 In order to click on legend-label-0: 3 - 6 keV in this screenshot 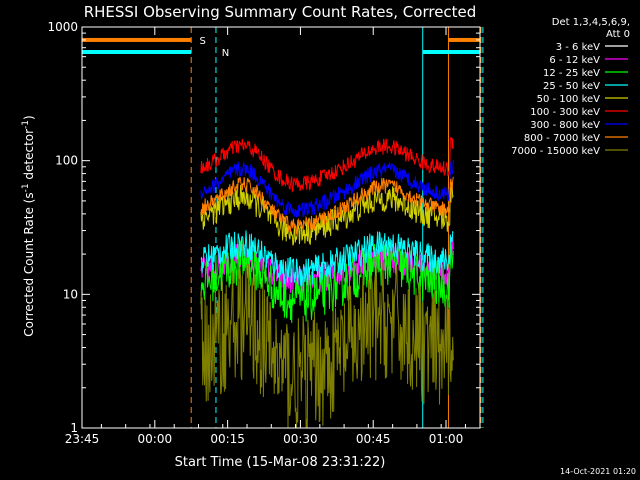, I will do `click(578, 47)`.